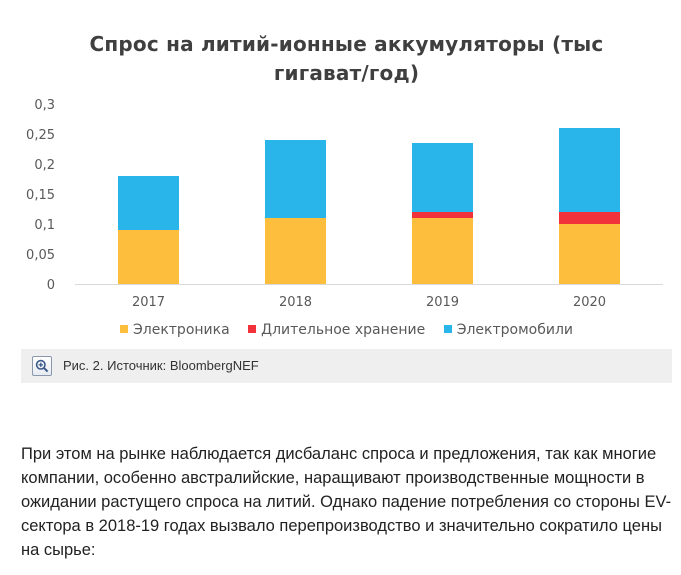 Image resolution: width=681 pixels, height=575 pixels. Describe the element at coordinates (44, 225) in the screenshot. I see `y-tick-label: 0,1` at that location.